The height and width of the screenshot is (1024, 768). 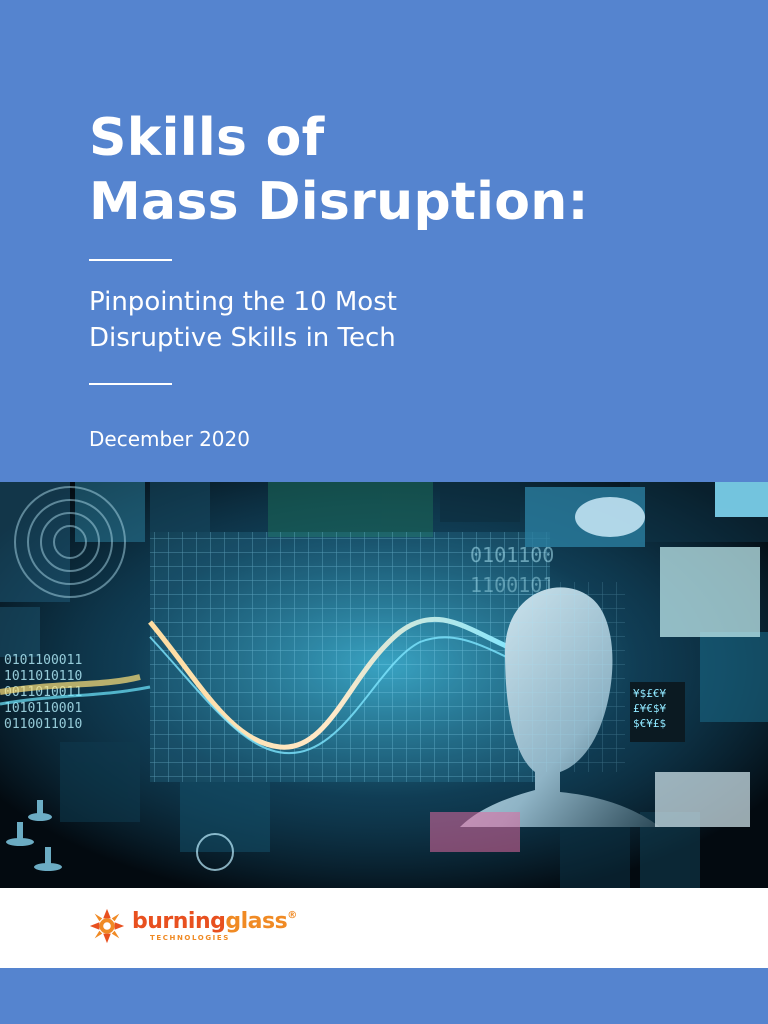 I want to click on svg-text: 1011010110, so click(x=43, y=676).